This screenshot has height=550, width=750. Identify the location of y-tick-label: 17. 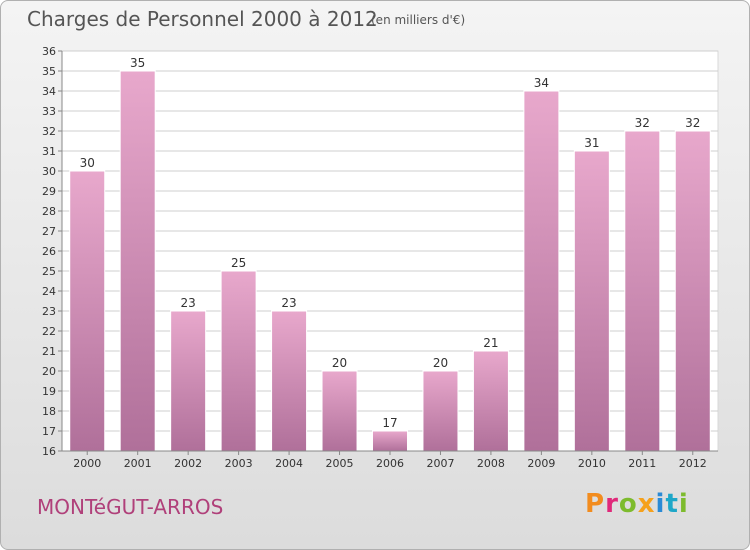
(49, 431).